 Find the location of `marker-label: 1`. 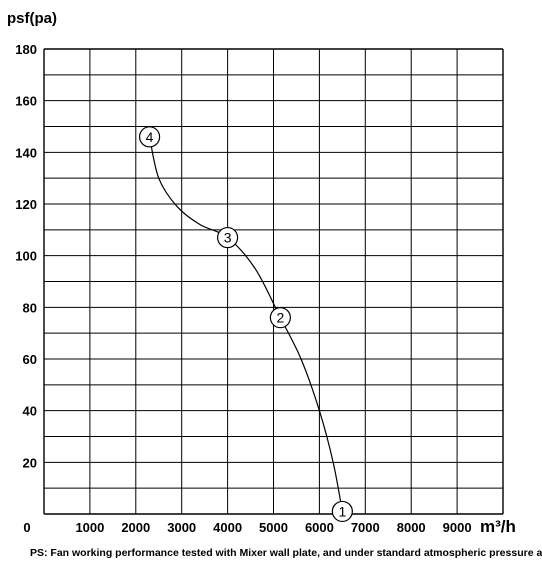

marker-label: 1 is located at coordinates (342, 511).